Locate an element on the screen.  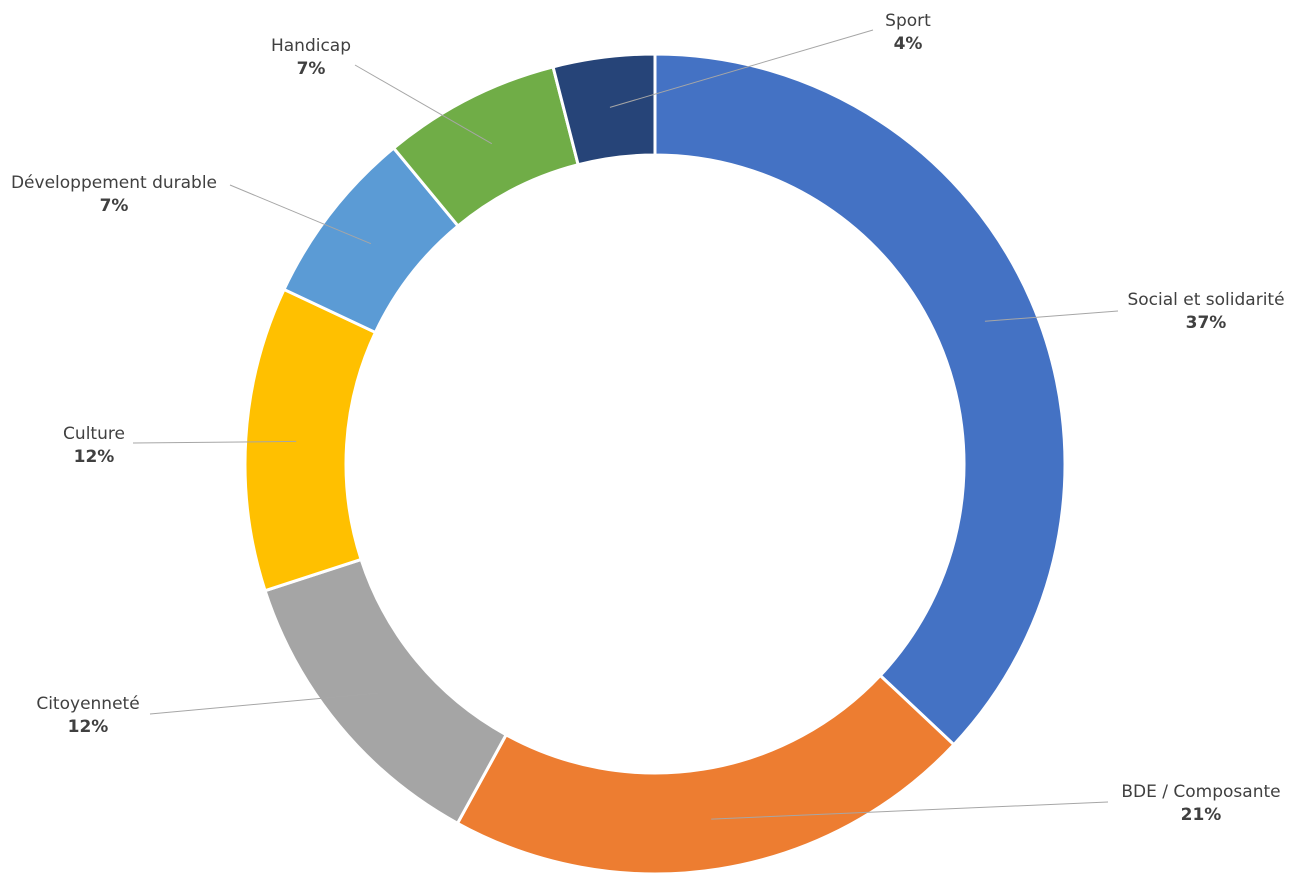
data-label-value-sport: 4% is located at coordinates (908, 44).